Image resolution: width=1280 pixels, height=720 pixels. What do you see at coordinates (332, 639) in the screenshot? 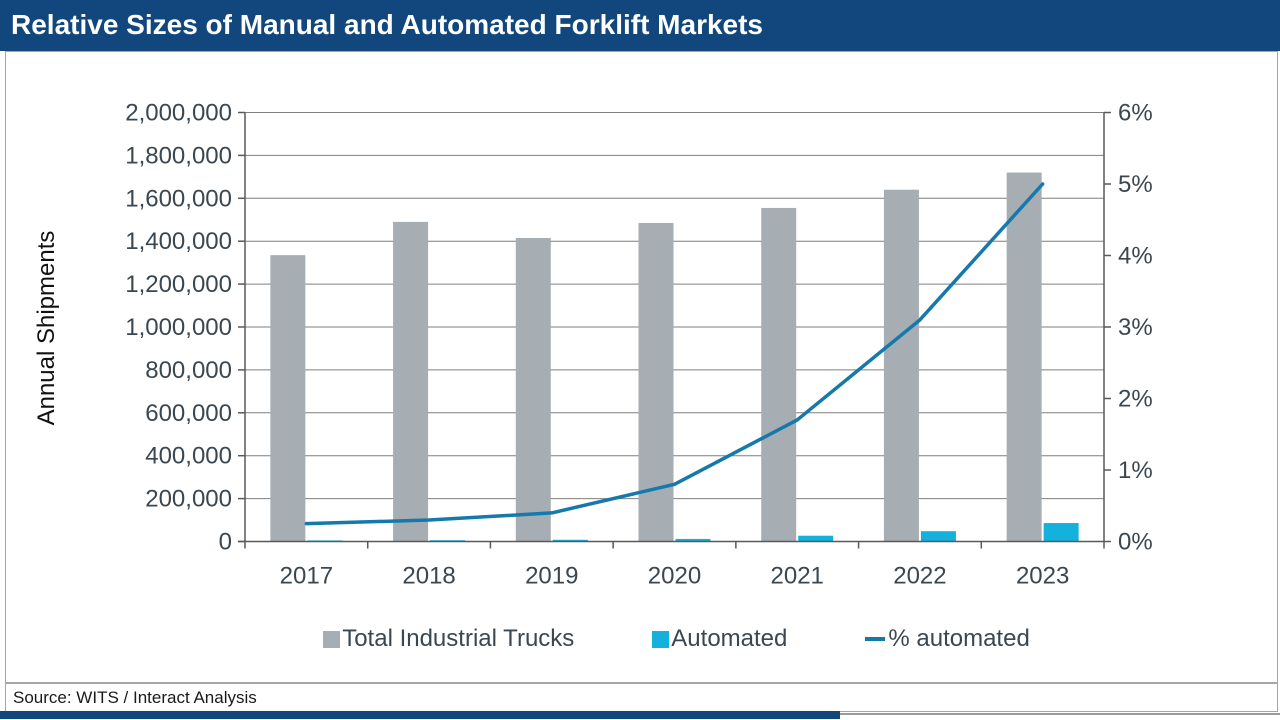
I see `legend-swatch-total-icon` at bounding box center [332, 639].